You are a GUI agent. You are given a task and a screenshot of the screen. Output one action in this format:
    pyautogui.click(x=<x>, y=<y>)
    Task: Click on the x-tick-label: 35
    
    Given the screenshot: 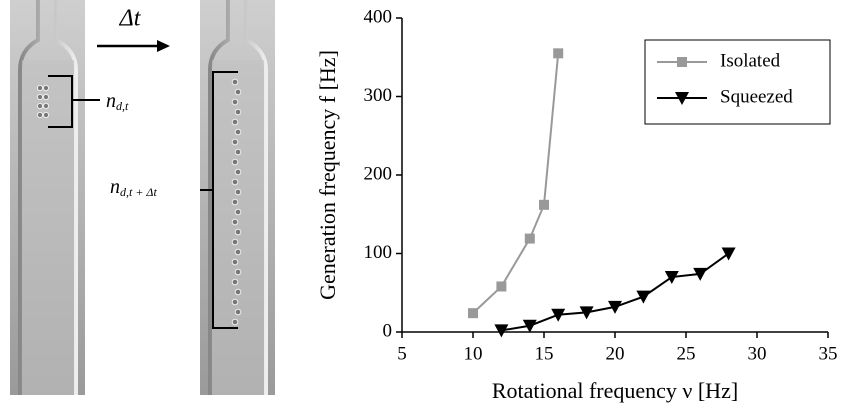 What is the action you would take?
    pyautogui.click(x=828, y=353)
    